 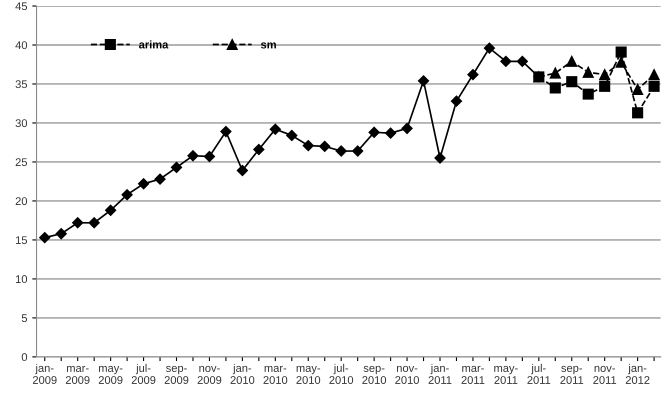 What do you see at coordinates (22, 240) in the screenshot?
I see `y-tick-label: 15` at bounding box center [22, 240].